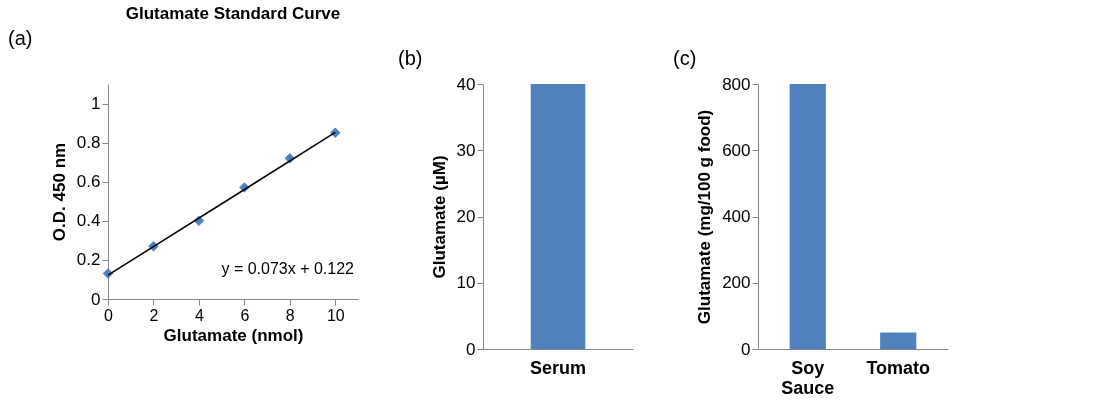 The width and height of the screenshot is (1096, 415). I want to click on y-tick-label: 0.6, so click(88, 182).